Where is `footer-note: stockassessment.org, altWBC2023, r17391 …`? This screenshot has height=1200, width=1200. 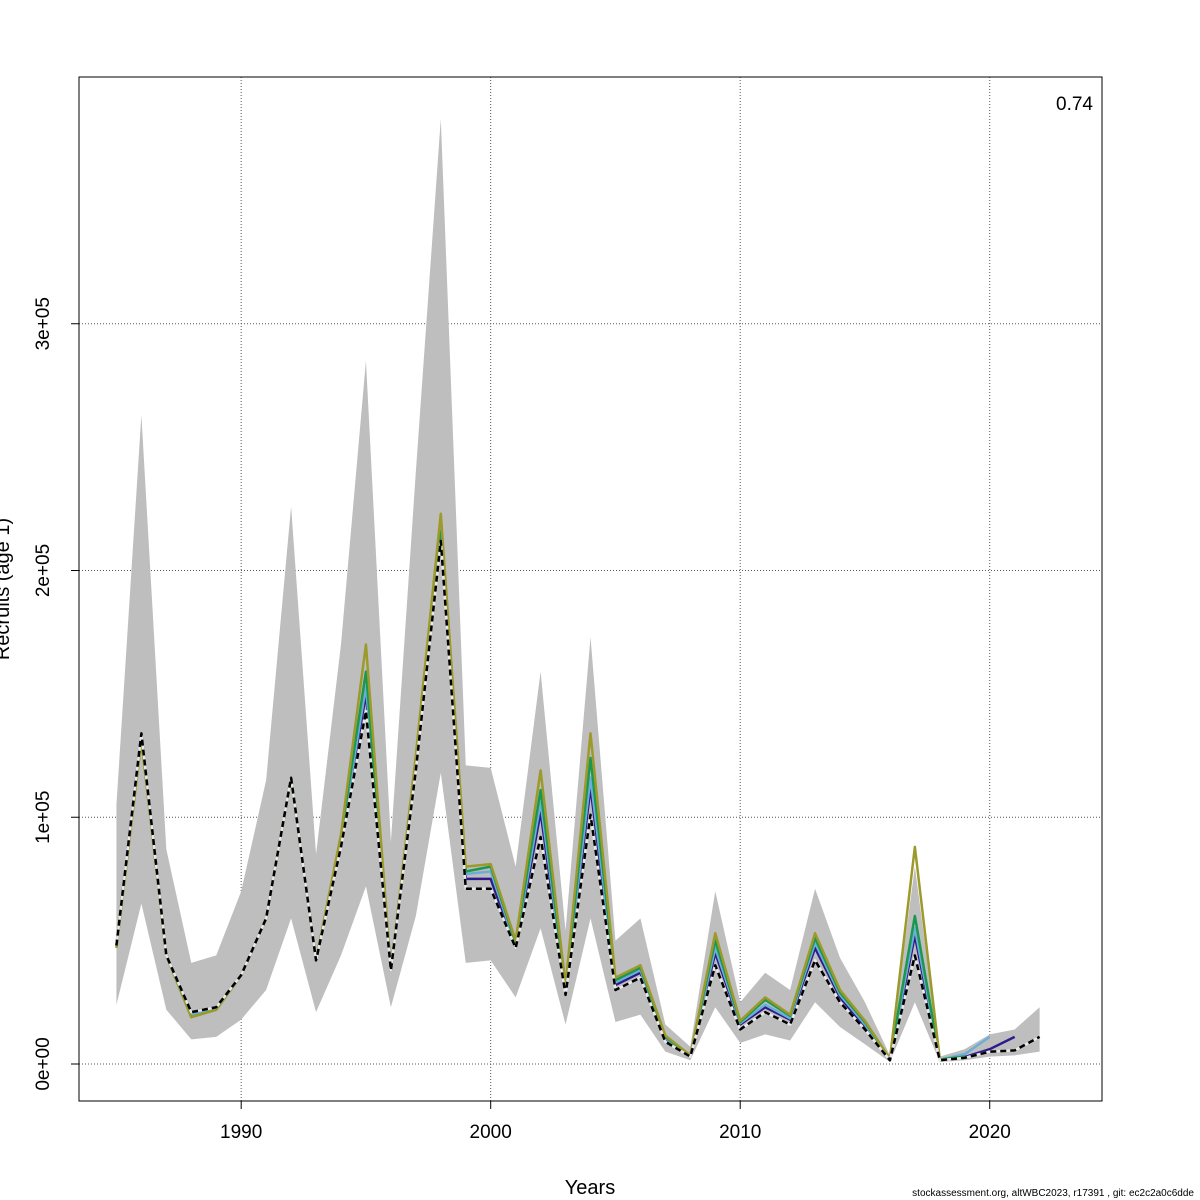 footer-note: stockassessment.org, altWBC2023, r17391 … is located at coordinates (1053, 1193).